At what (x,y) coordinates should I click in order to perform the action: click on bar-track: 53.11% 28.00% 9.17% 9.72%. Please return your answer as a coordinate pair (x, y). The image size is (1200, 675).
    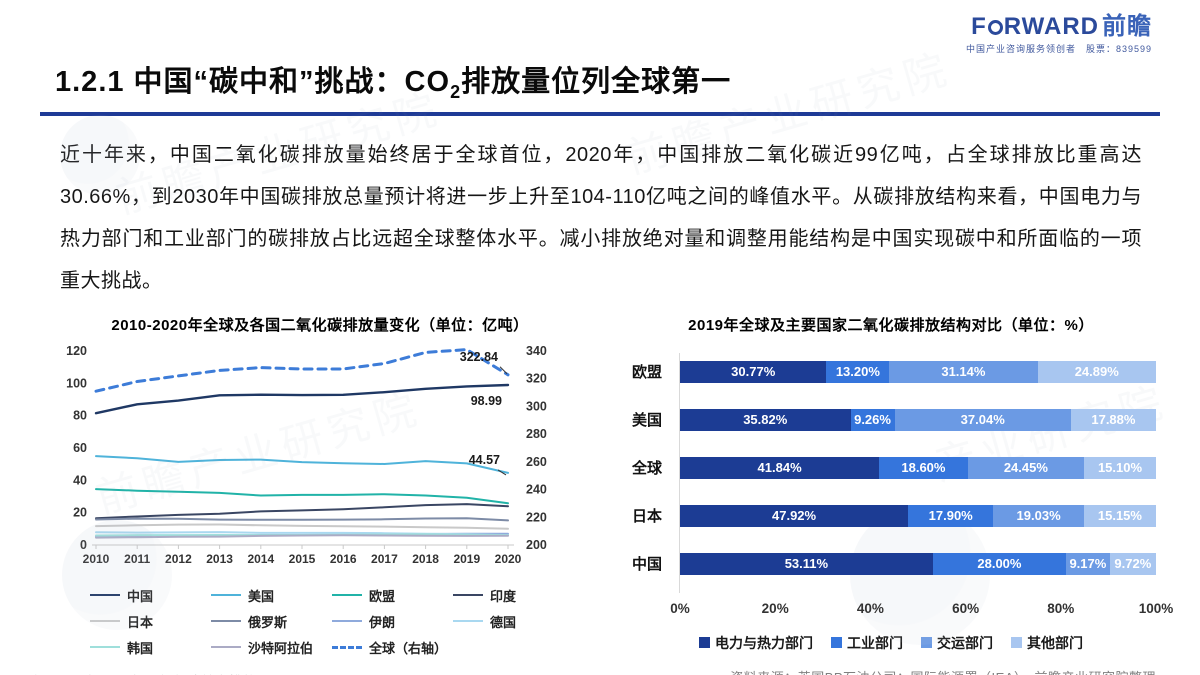
    Looking at the image, I should click on (918, 563).